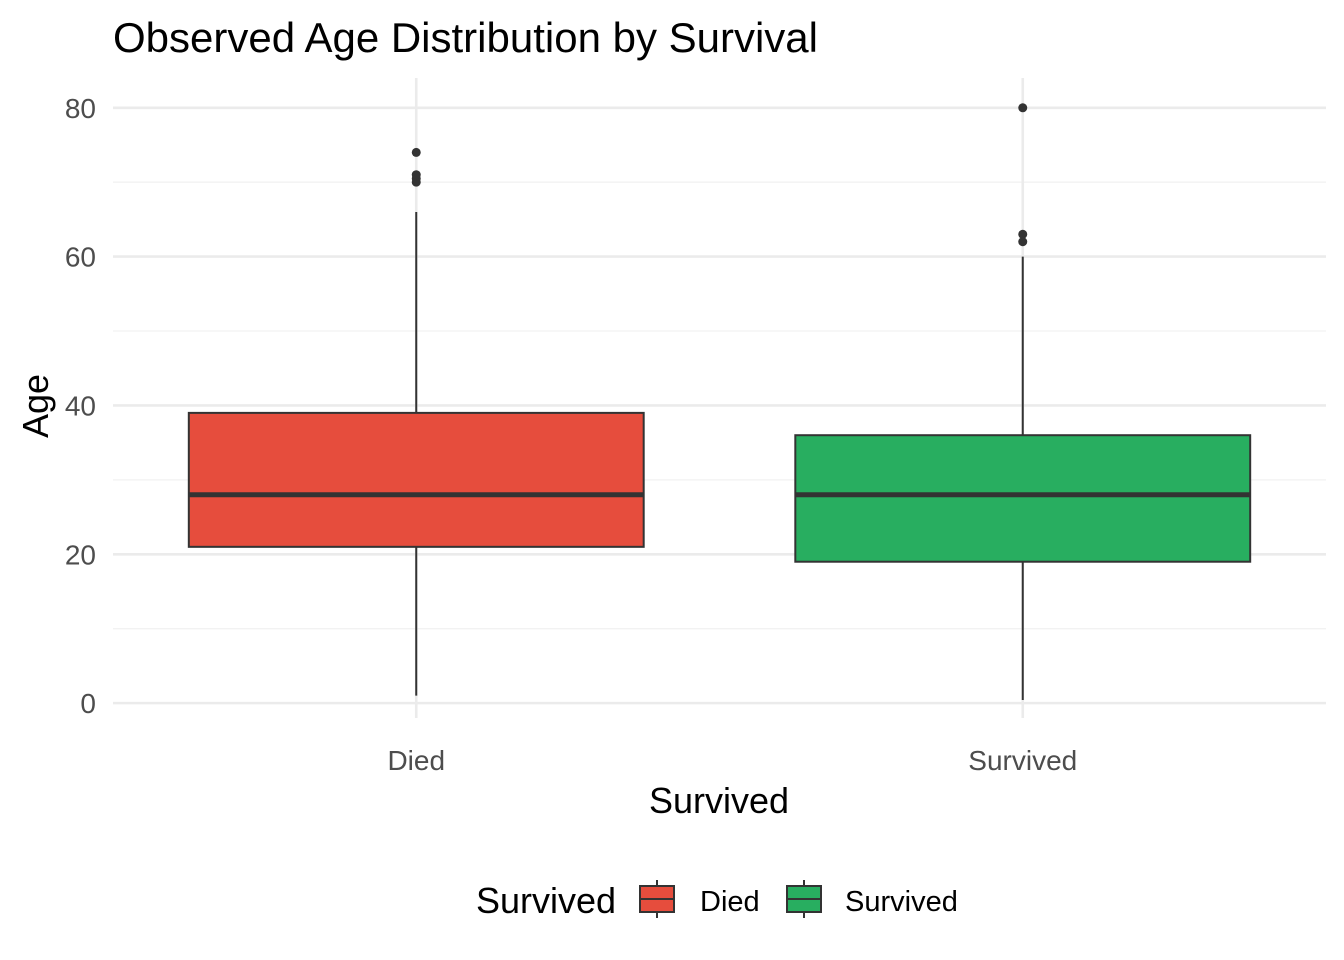 The width and height of the screenshot is (1344, 960). What do you see at coordinates (901, 902) in the screenshot?
I see `legend-label: Survived` at bounding box center [901, 902].